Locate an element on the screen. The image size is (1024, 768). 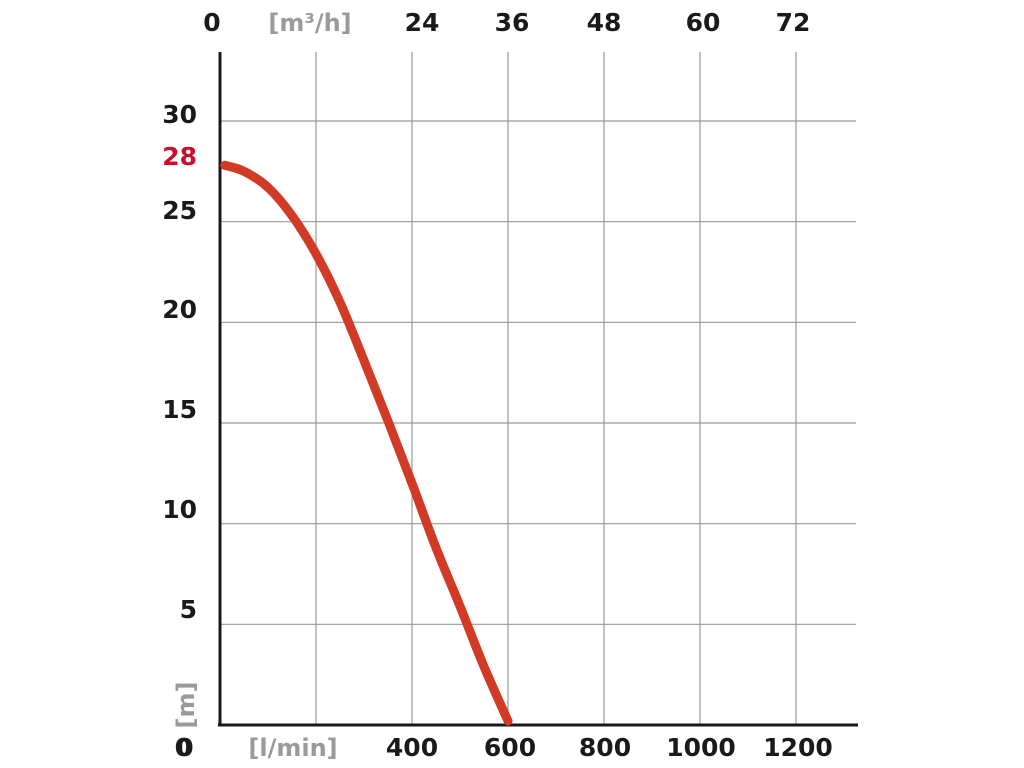
x2-tick-label: 0 is located at coordinates (211, 22).